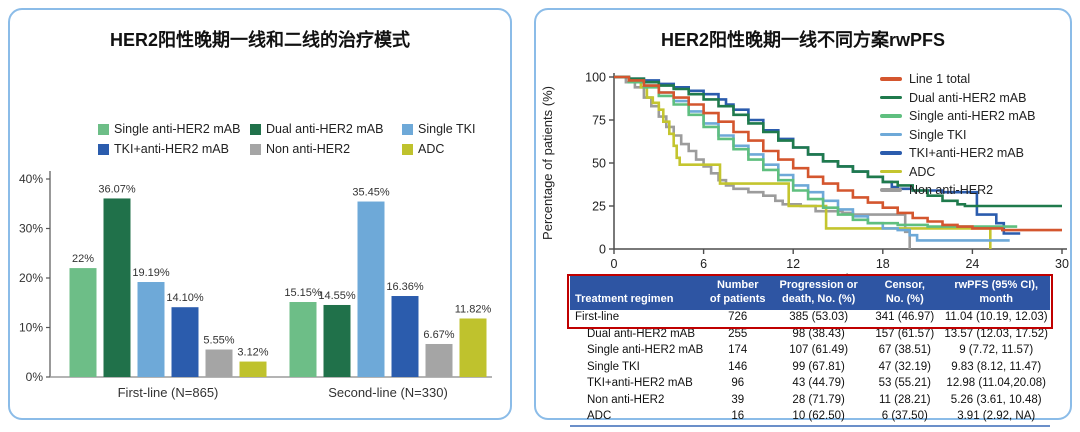 This screenshot has height=432, width=1080. Describe the element at coordinates (473, 309) in the screenshot. I see `bar-value-label: 11.82%` at that location.